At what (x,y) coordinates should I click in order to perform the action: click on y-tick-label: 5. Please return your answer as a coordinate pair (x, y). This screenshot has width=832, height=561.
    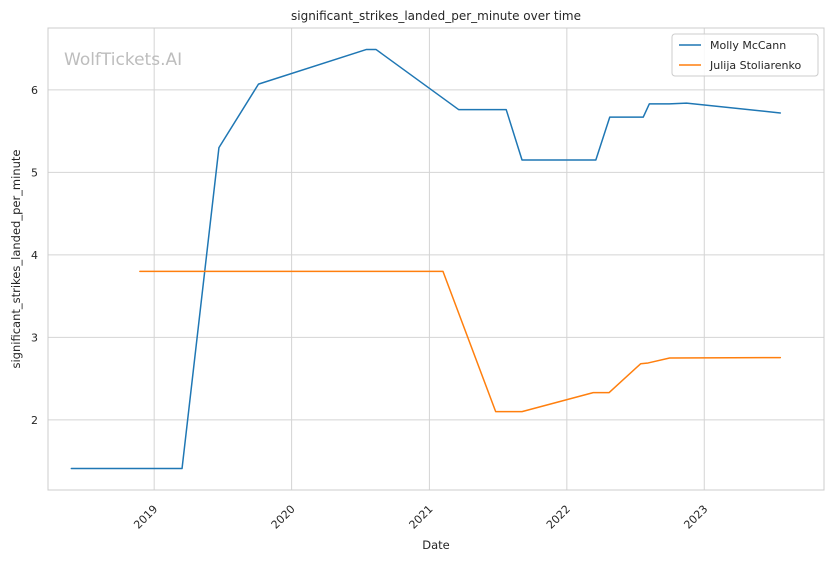
    Looking at the image, I should click on (34, 172).